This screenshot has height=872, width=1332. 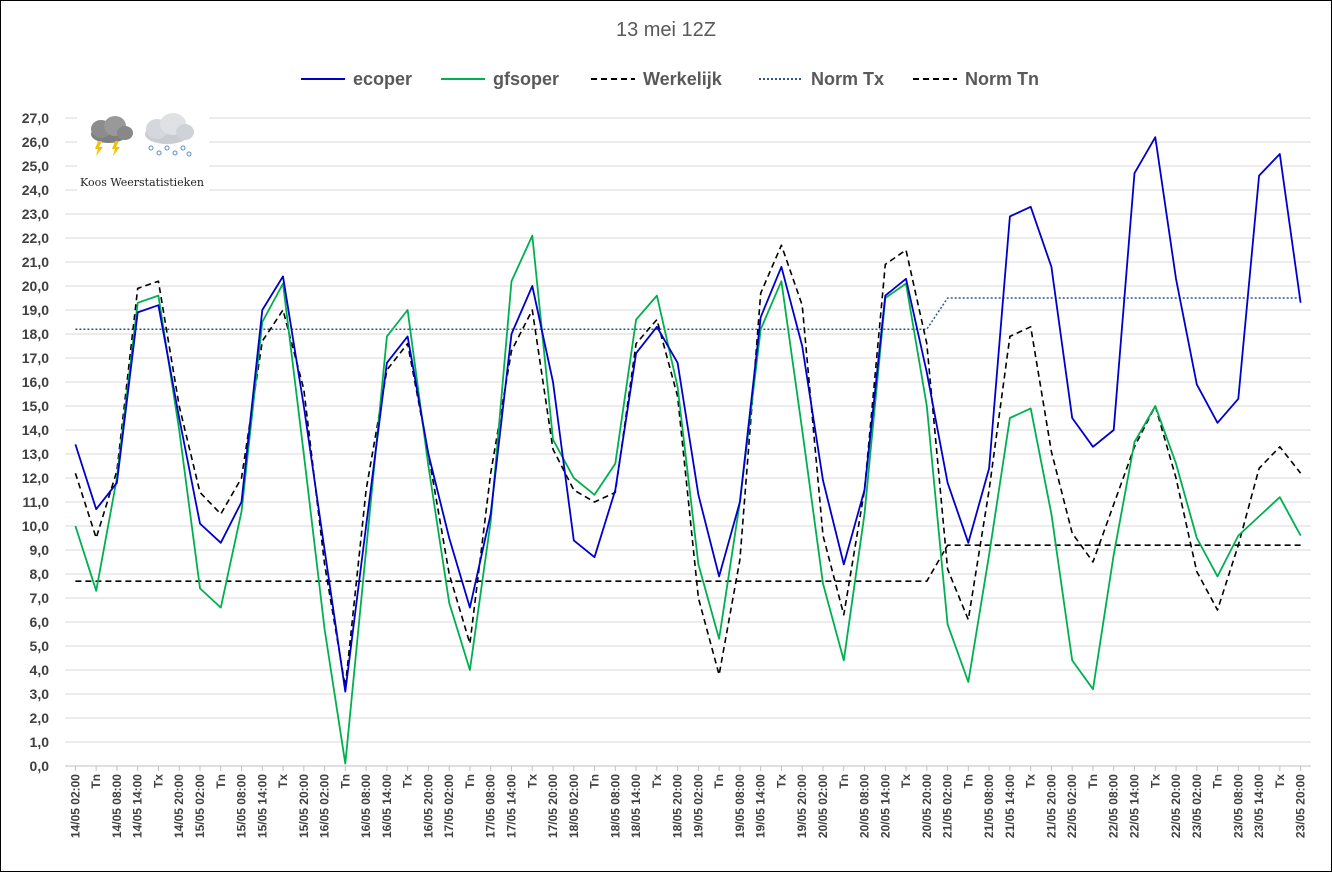 What do you see at coordinates (491, 806) in the screenshot?
I see `x-tick-label: 17/05 08:00` at bounding box center [491, 806].